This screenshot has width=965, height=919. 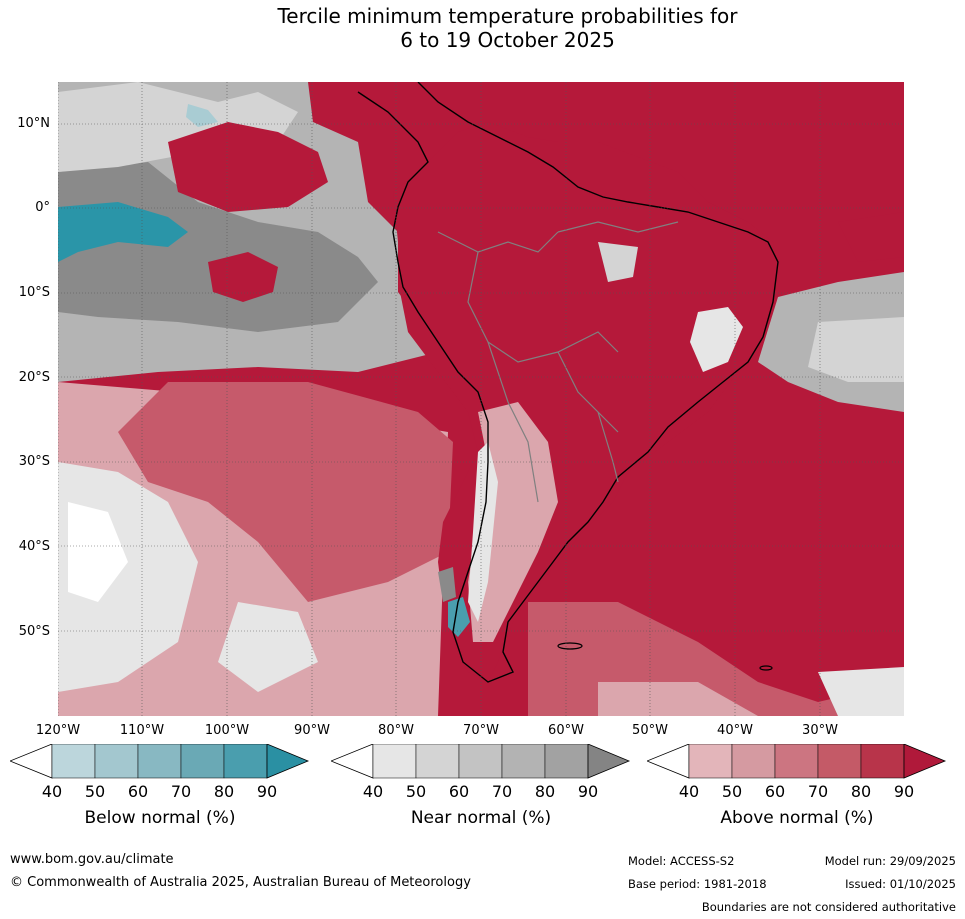 What do you see at coordinates (285, 492) in the screenshot?
I see `above-normal-mid-southeast-pacific` at bounding box center [285, 492].